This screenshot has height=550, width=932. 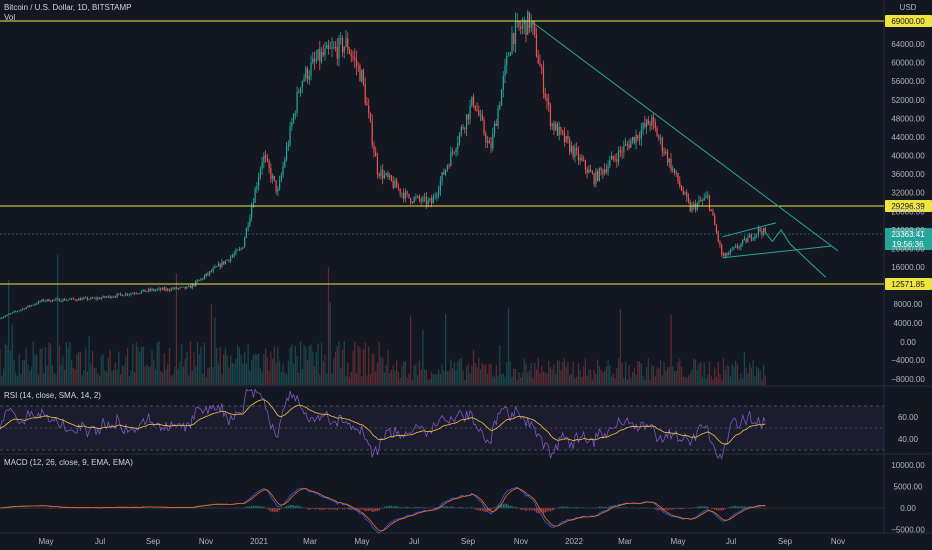 What do you see at coordinates (908, 508) in the screenshot?
I see `macd-tick: 0.00` at bounding box center [908, 508].